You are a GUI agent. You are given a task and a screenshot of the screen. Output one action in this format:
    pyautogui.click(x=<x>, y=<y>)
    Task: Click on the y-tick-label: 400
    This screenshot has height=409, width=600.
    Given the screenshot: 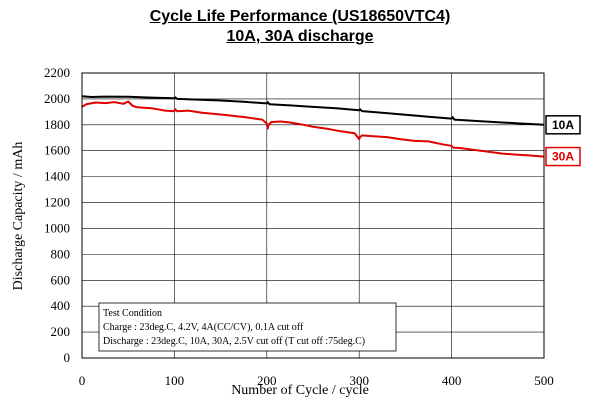 What is the action you would take?
    pyautogui.click(x=61, y=305)
    